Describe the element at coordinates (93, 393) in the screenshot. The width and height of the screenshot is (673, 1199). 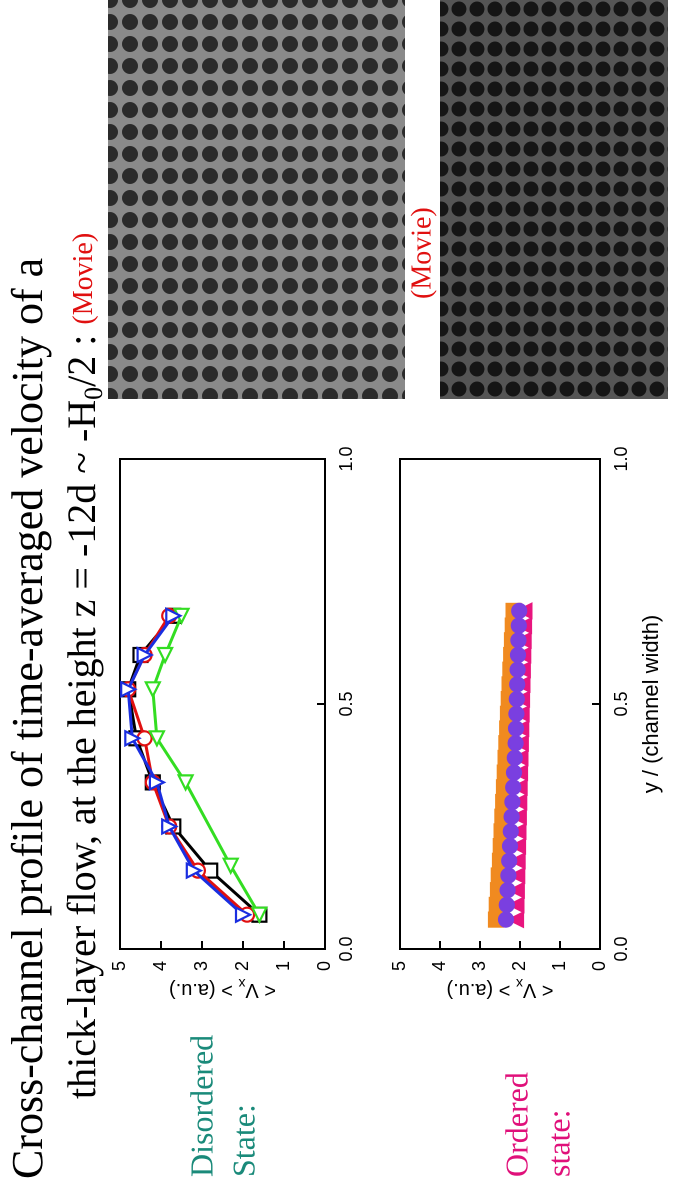
I see `title-subscript: 0` at that location.